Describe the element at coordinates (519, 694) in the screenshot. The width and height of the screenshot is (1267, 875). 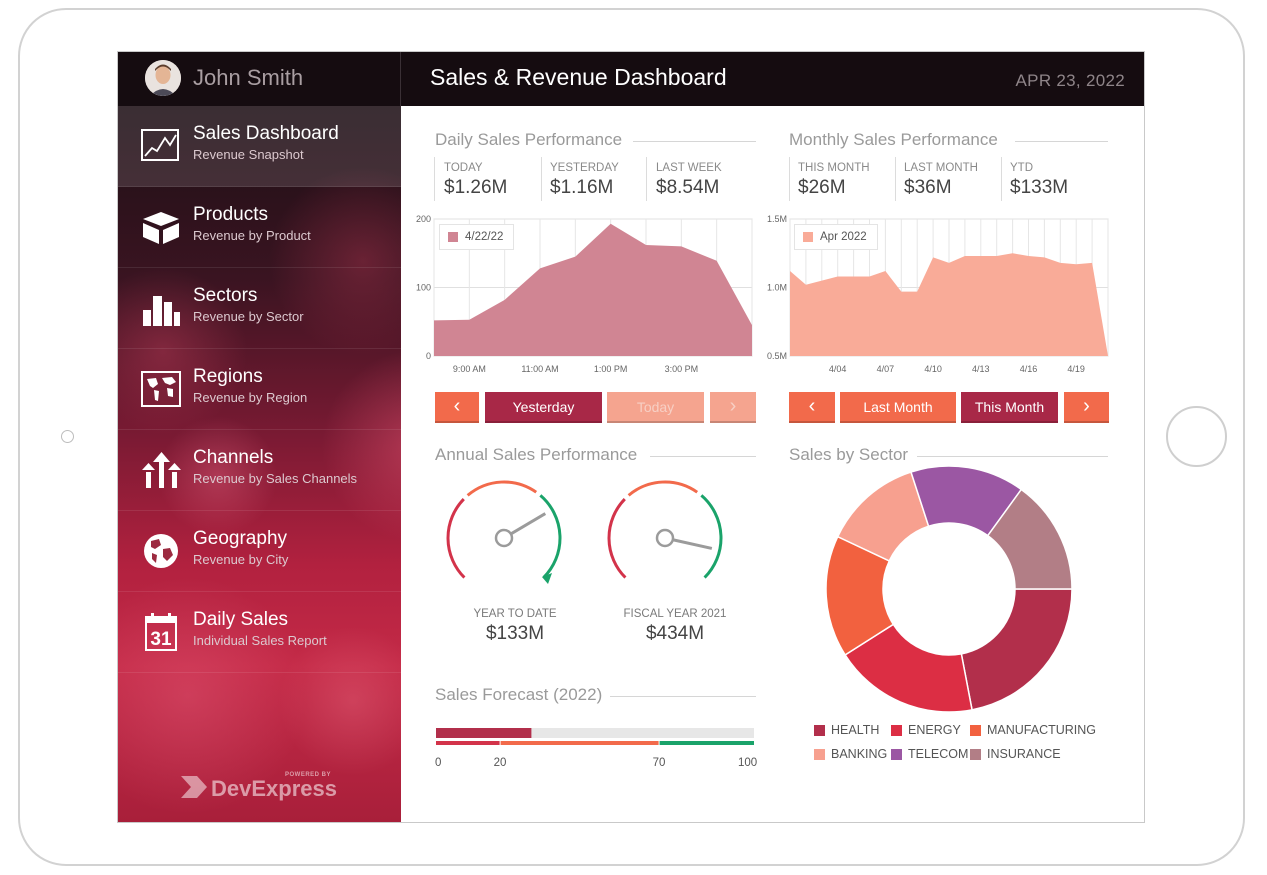
I see `forecast-section-title: Sales Forecast (2022)` at that location.